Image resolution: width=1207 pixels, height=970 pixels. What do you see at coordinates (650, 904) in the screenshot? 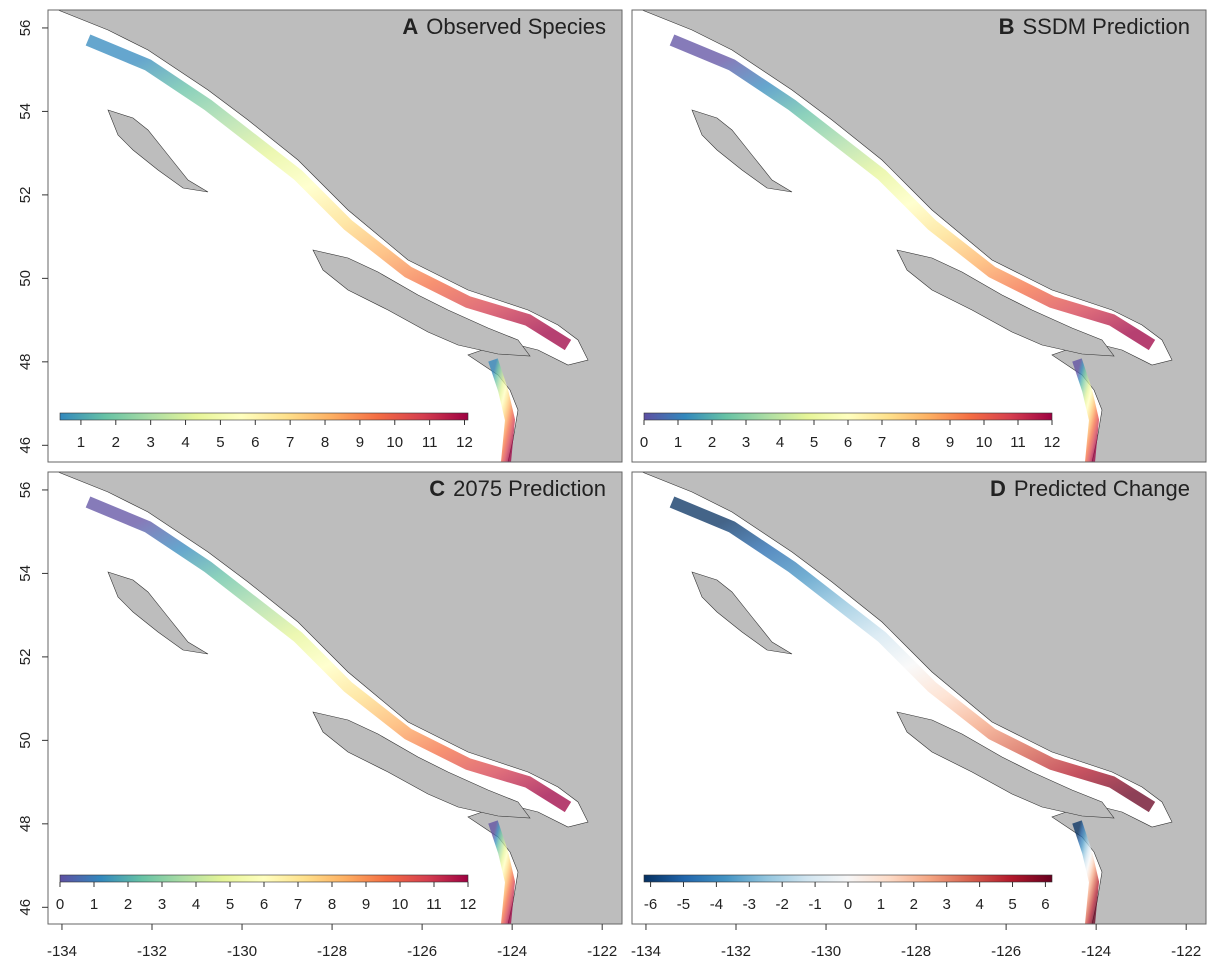
I see `colorbar-tick-label: -6` at bounding box center [650, 904].